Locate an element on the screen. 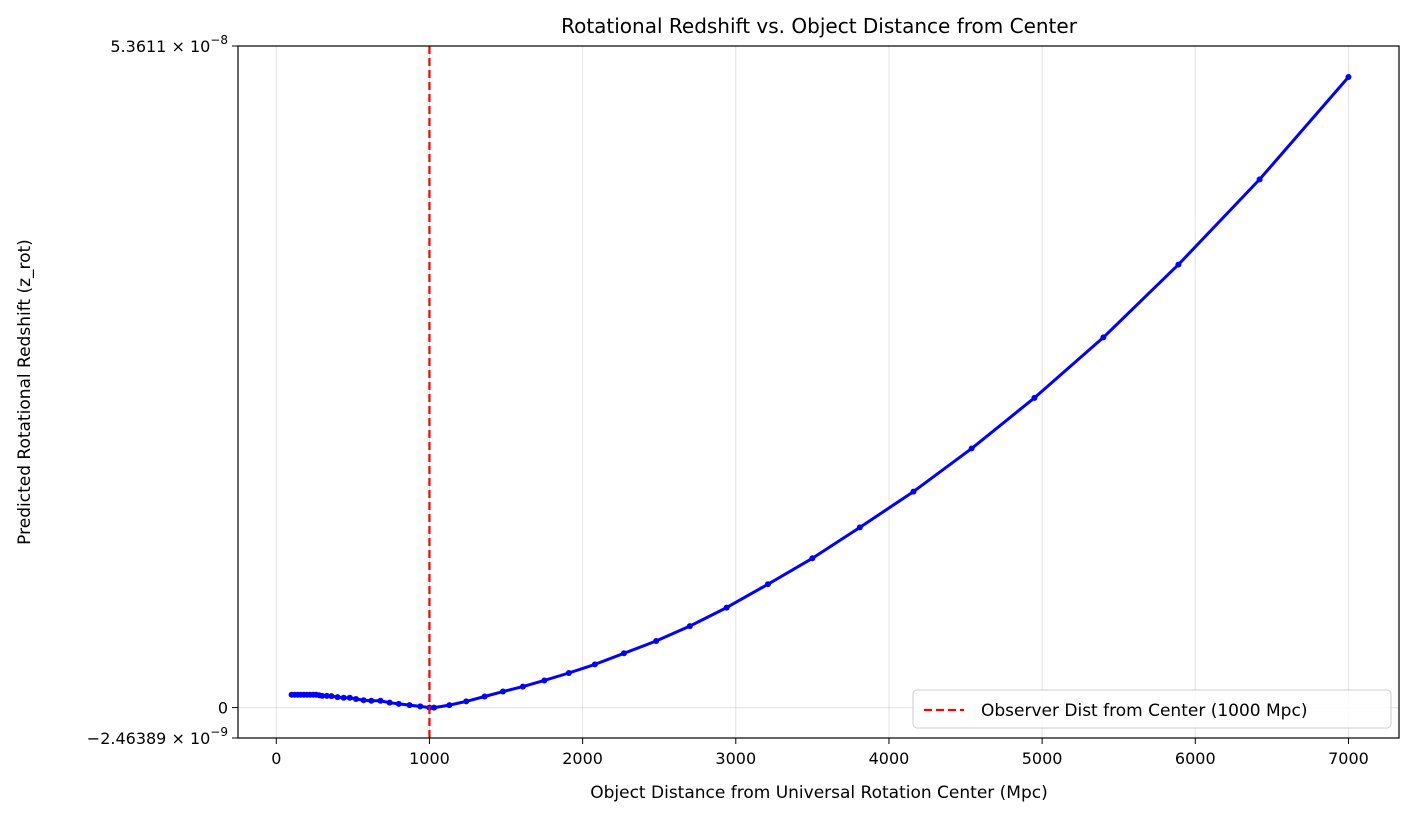 The width and height of the screenshot is (1415, 817). y-tick-mantissa: −2.46389 is located at coordinates (127, 738).